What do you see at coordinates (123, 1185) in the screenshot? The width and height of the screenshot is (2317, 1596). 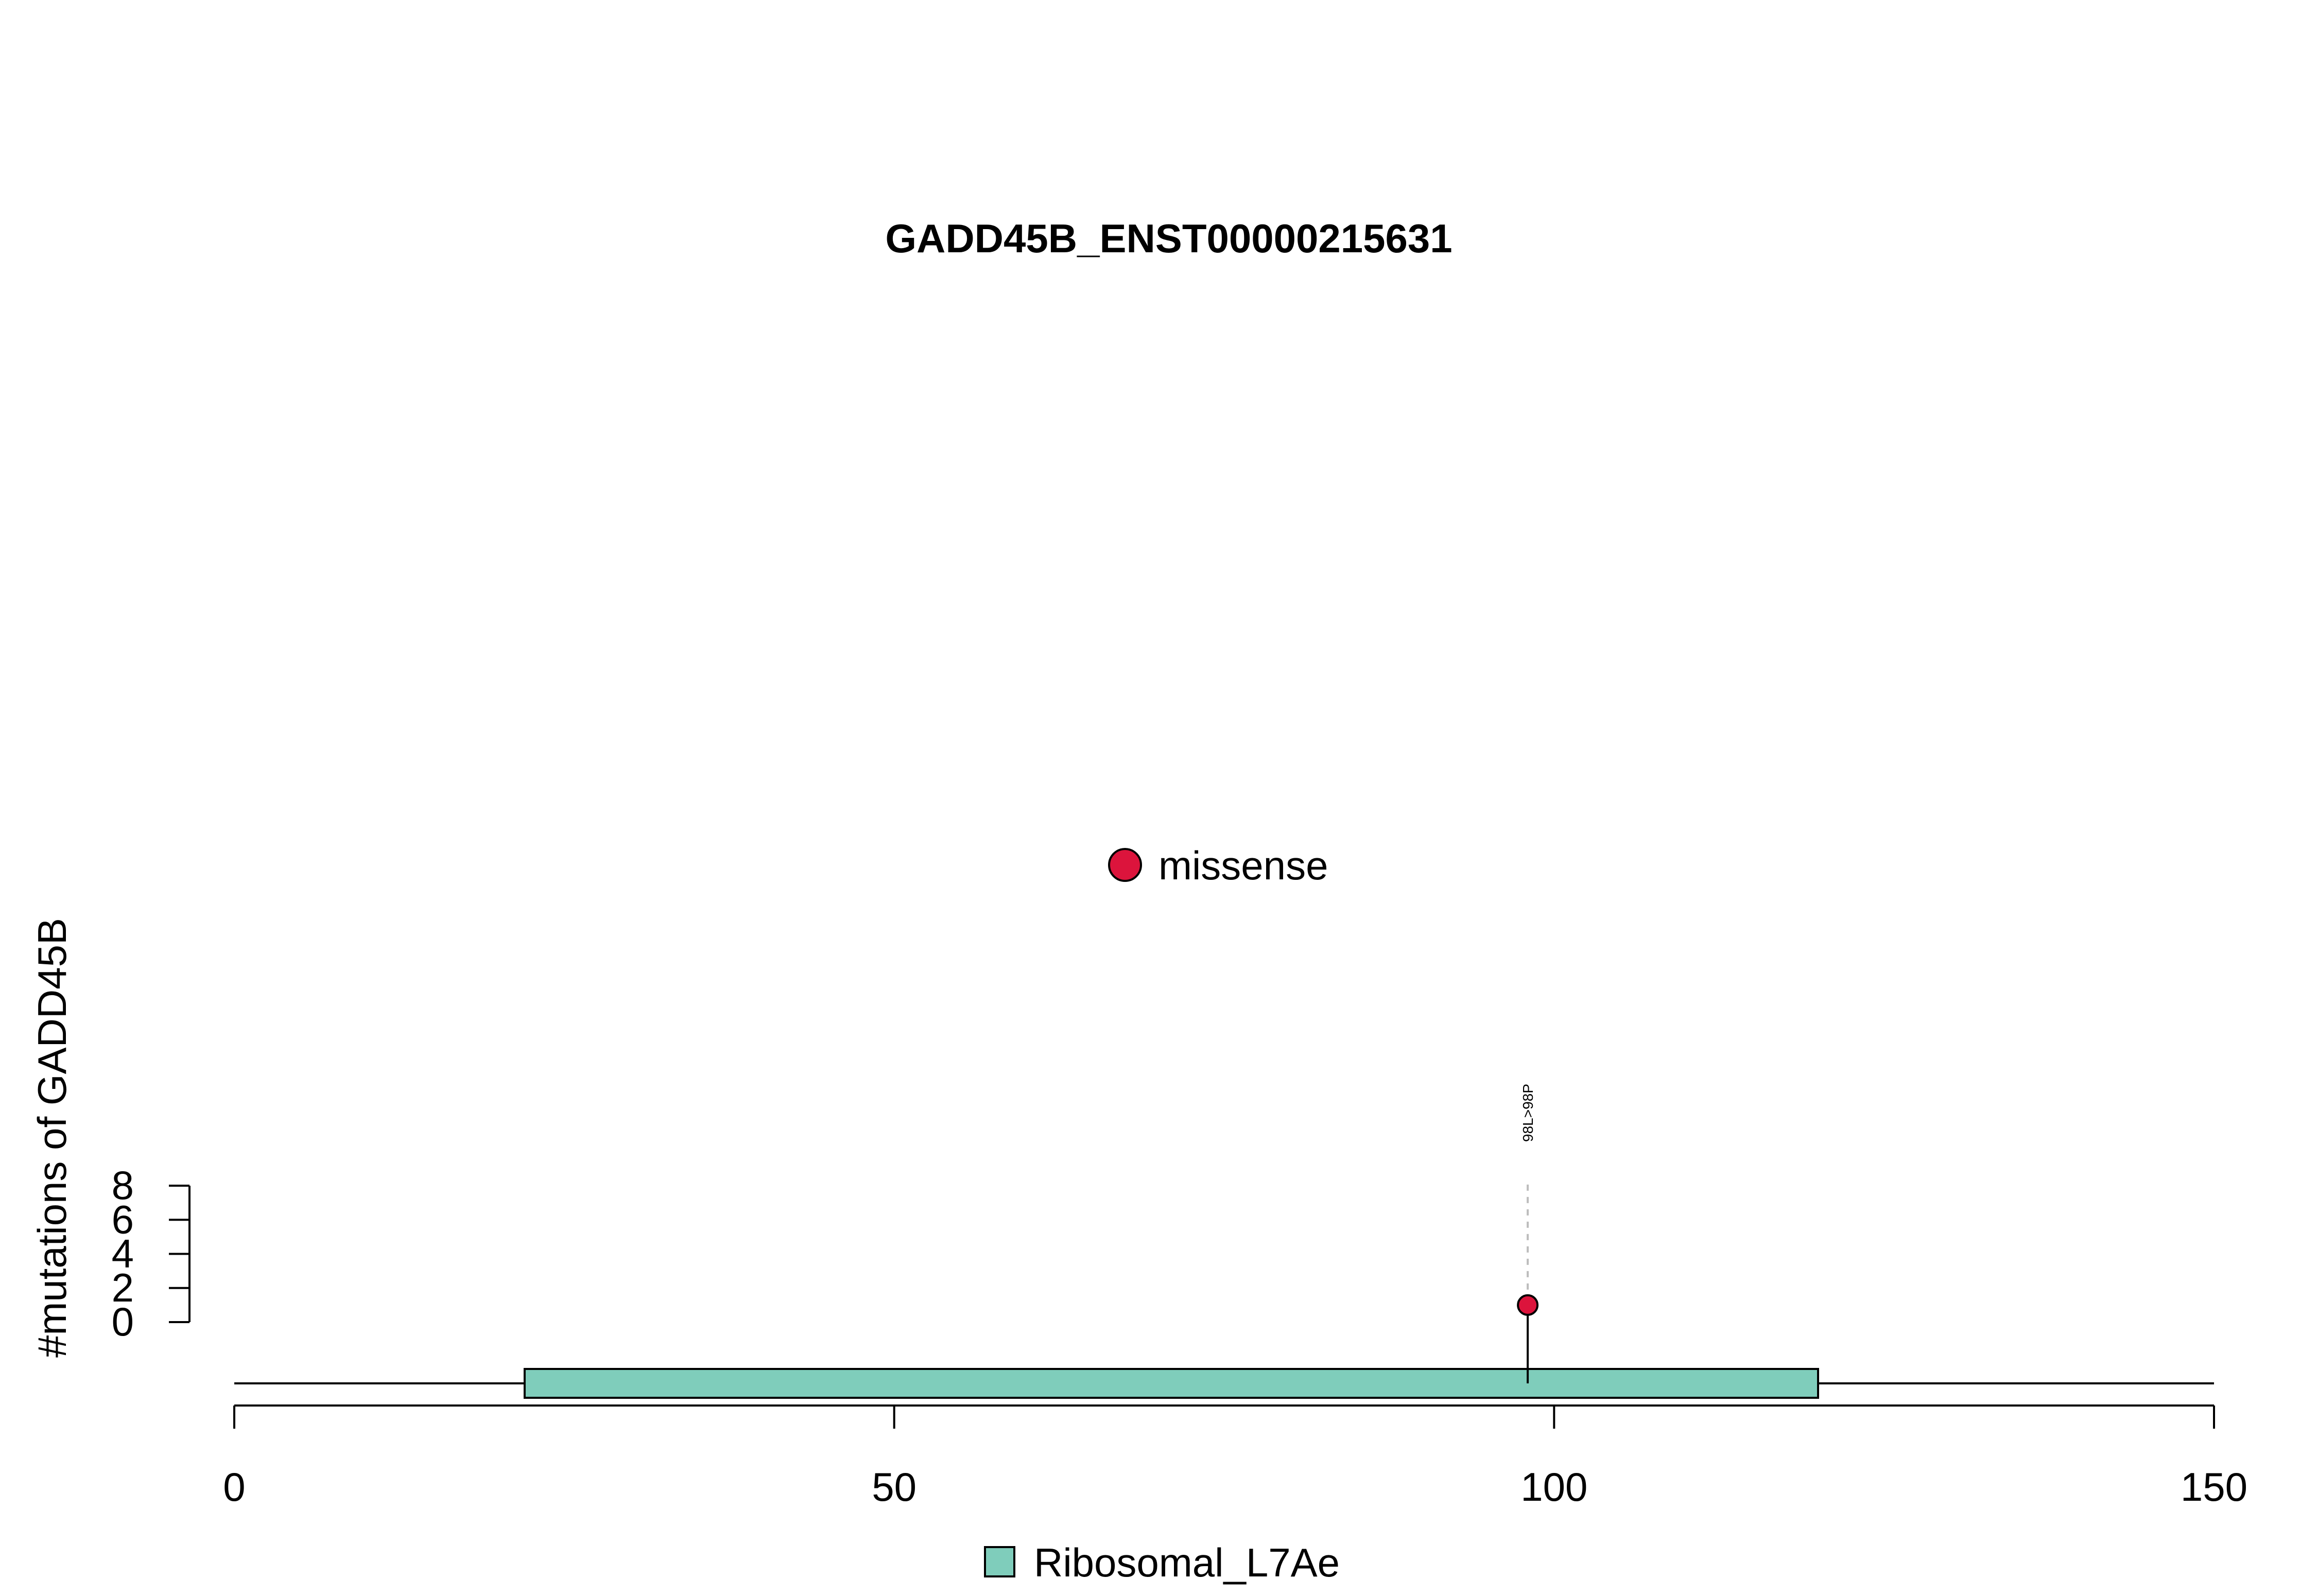 I see `y-tick-label: 8` at bounding box center [123, 1185].